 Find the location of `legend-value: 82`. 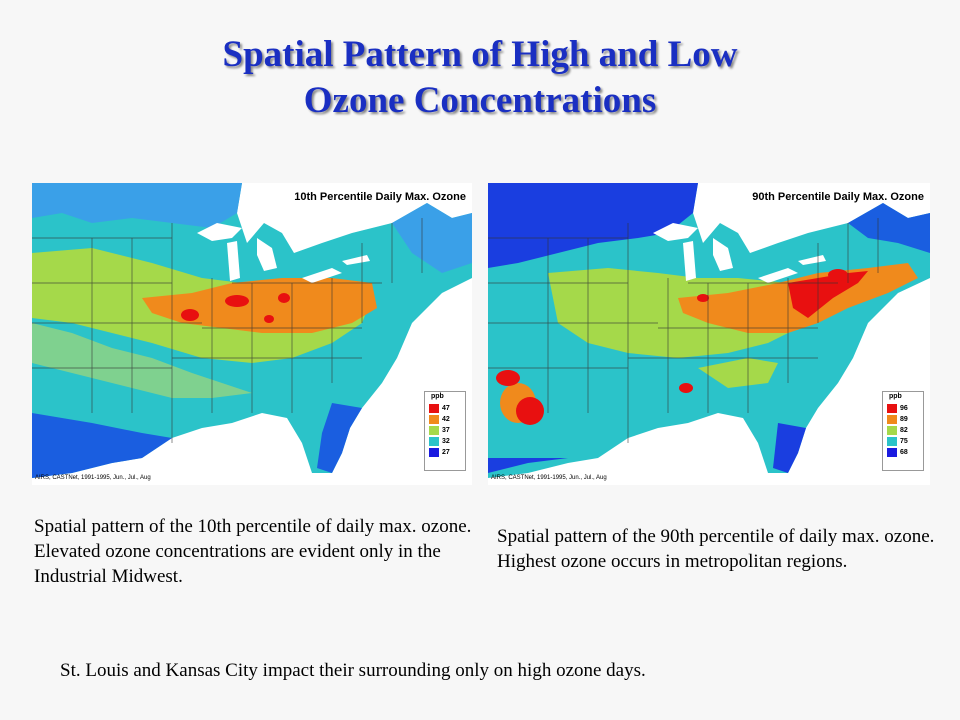

legend-value: 82 is located at coordinates (904, 430).